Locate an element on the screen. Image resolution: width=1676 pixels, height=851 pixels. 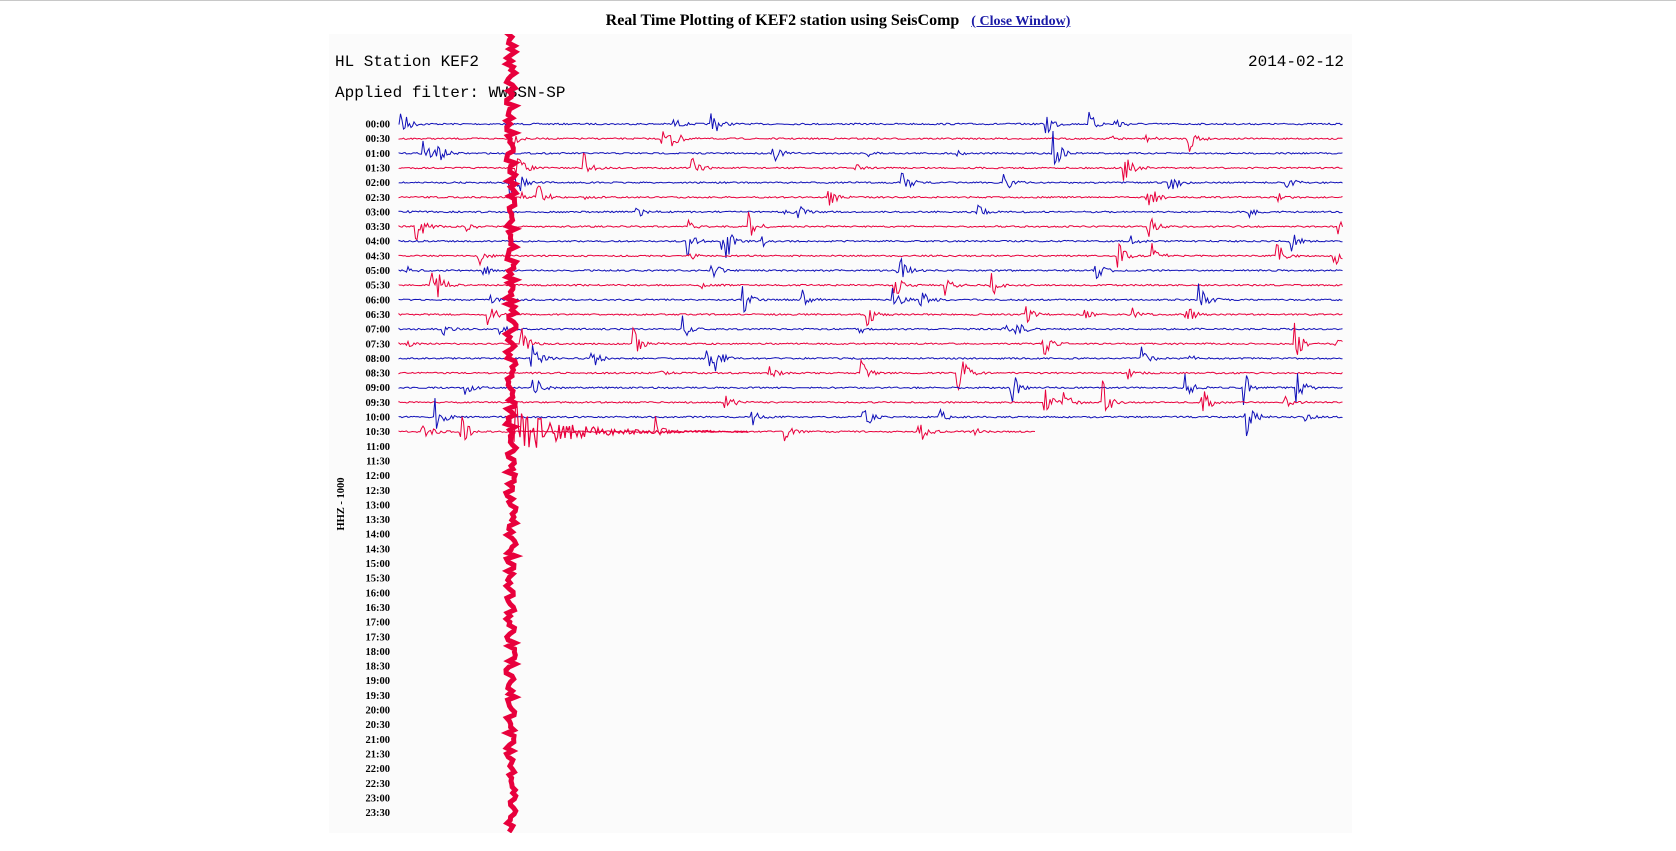
time-label: 15:30 is located at coordinates (378, 579).